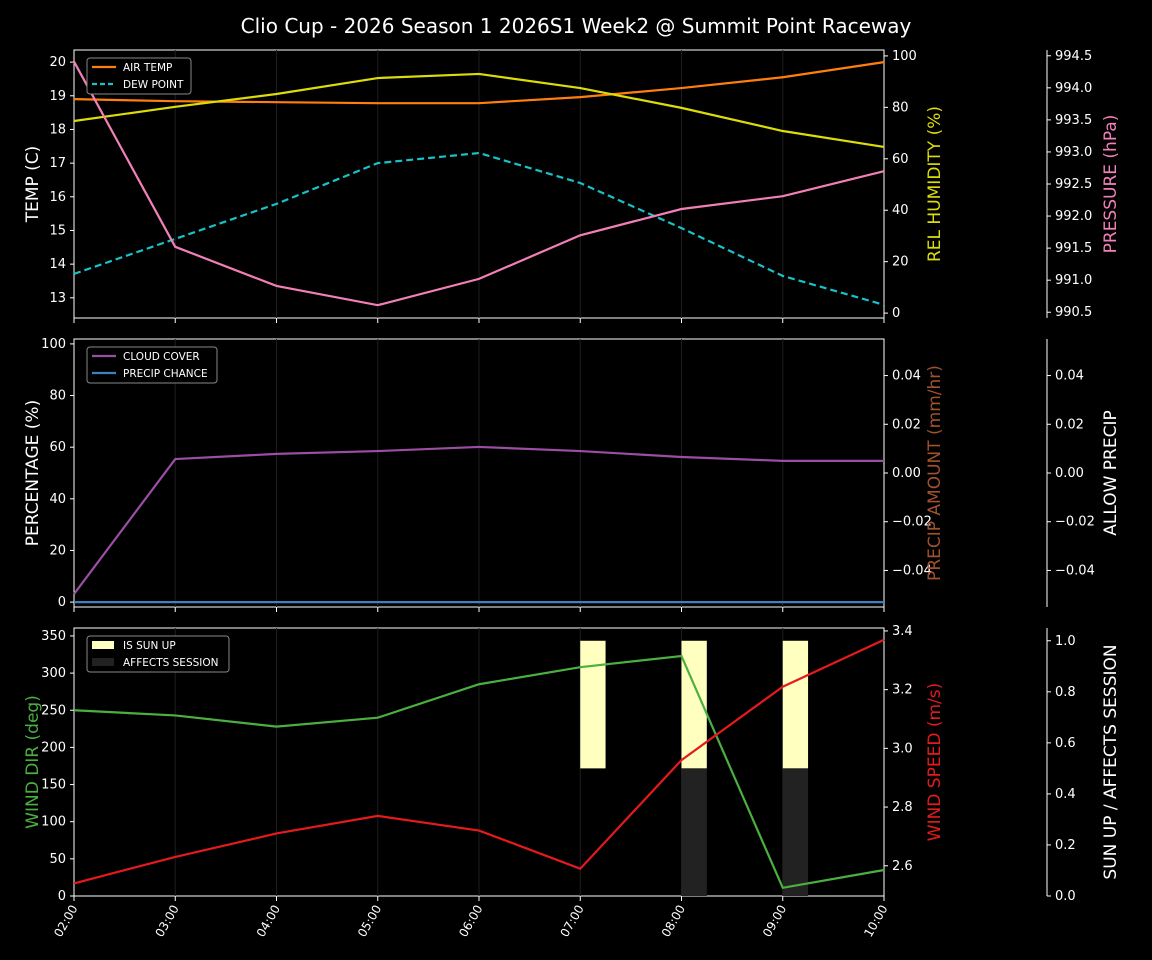 The image size is (1152, 960). Describe the element at coordinates (147, 68) in the screenshot. I see `legend-label: AIR TEMP` at that location.